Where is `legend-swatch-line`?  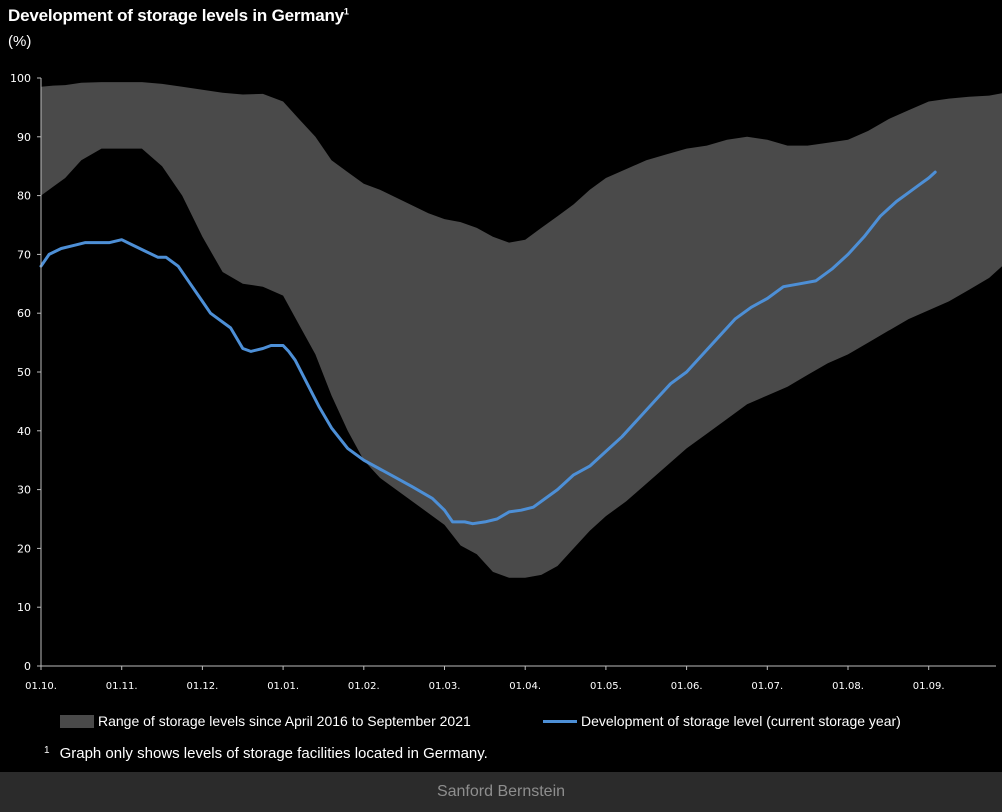 legend-swatch-line is located at coordinates (560, 721).